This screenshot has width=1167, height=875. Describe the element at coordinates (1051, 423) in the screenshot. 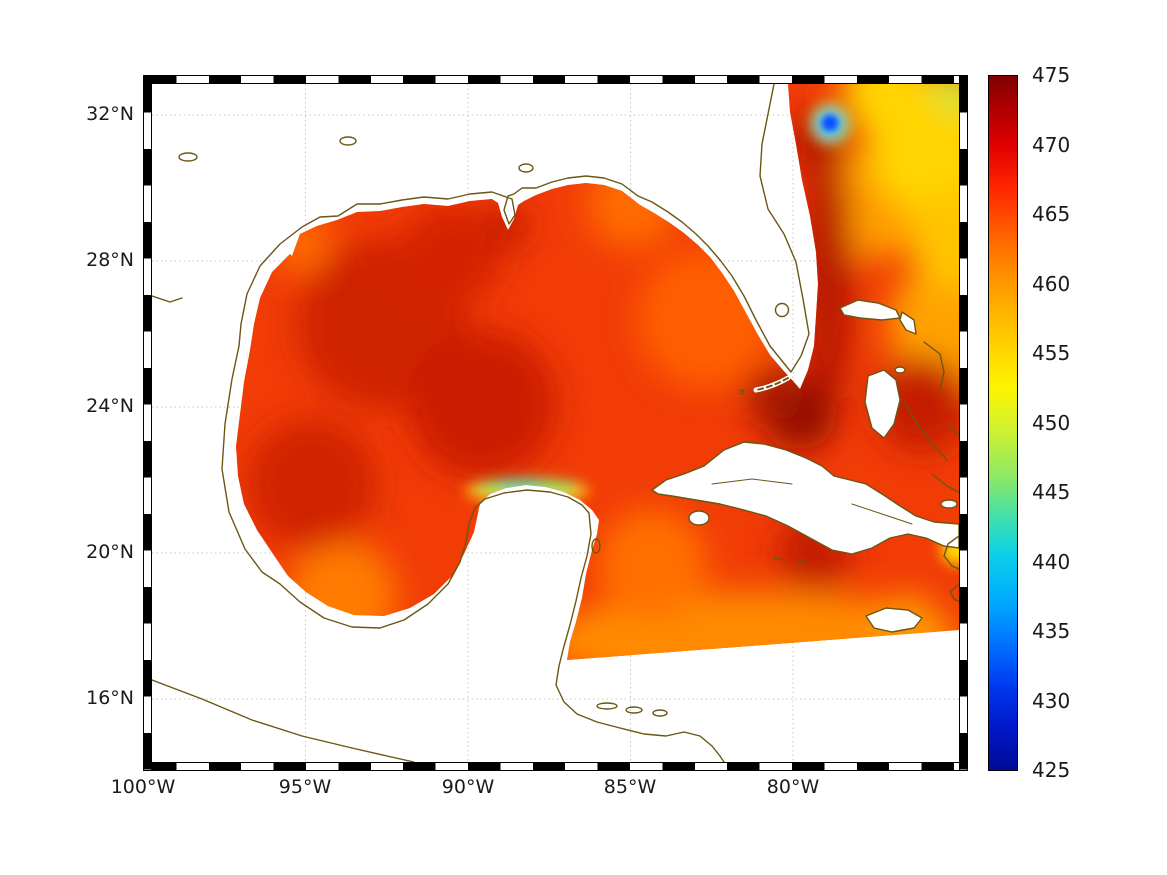

I see `colorbar-tick-450: 450` at that location.